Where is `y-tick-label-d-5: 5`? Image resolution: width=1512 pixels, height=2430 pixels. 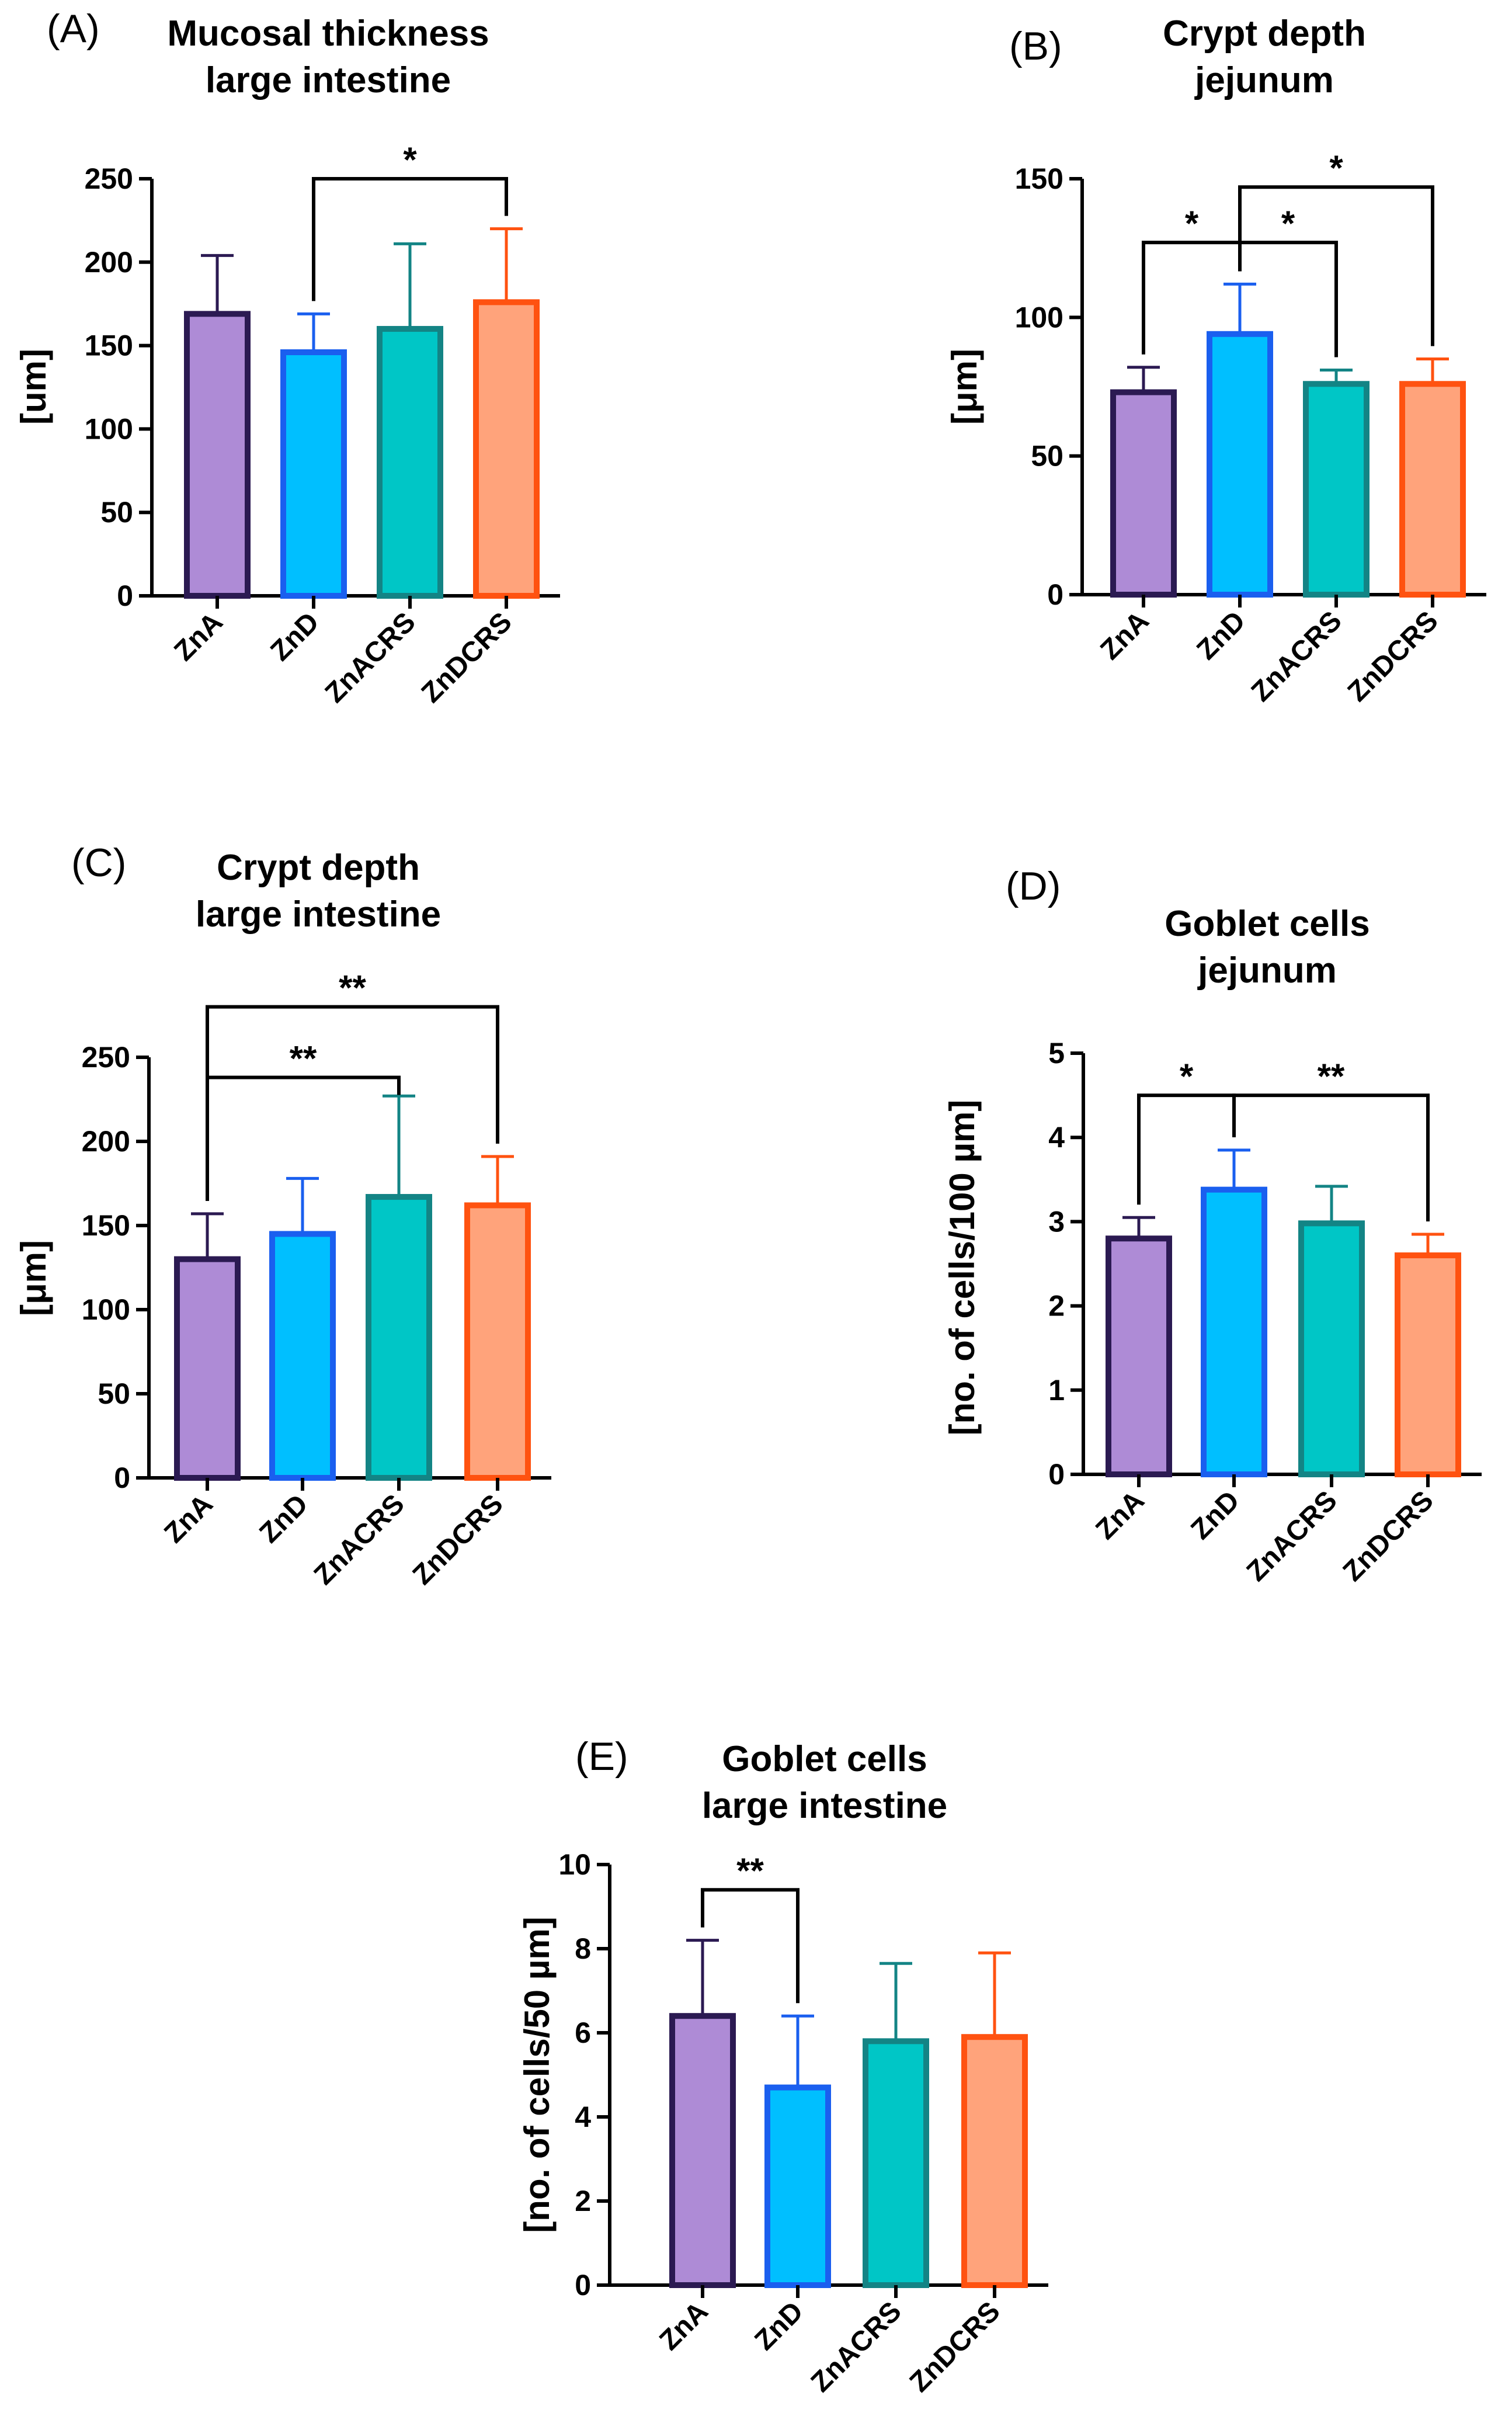 y-tick-label-d-5: 5 is located at coordinates (1056, 1053).